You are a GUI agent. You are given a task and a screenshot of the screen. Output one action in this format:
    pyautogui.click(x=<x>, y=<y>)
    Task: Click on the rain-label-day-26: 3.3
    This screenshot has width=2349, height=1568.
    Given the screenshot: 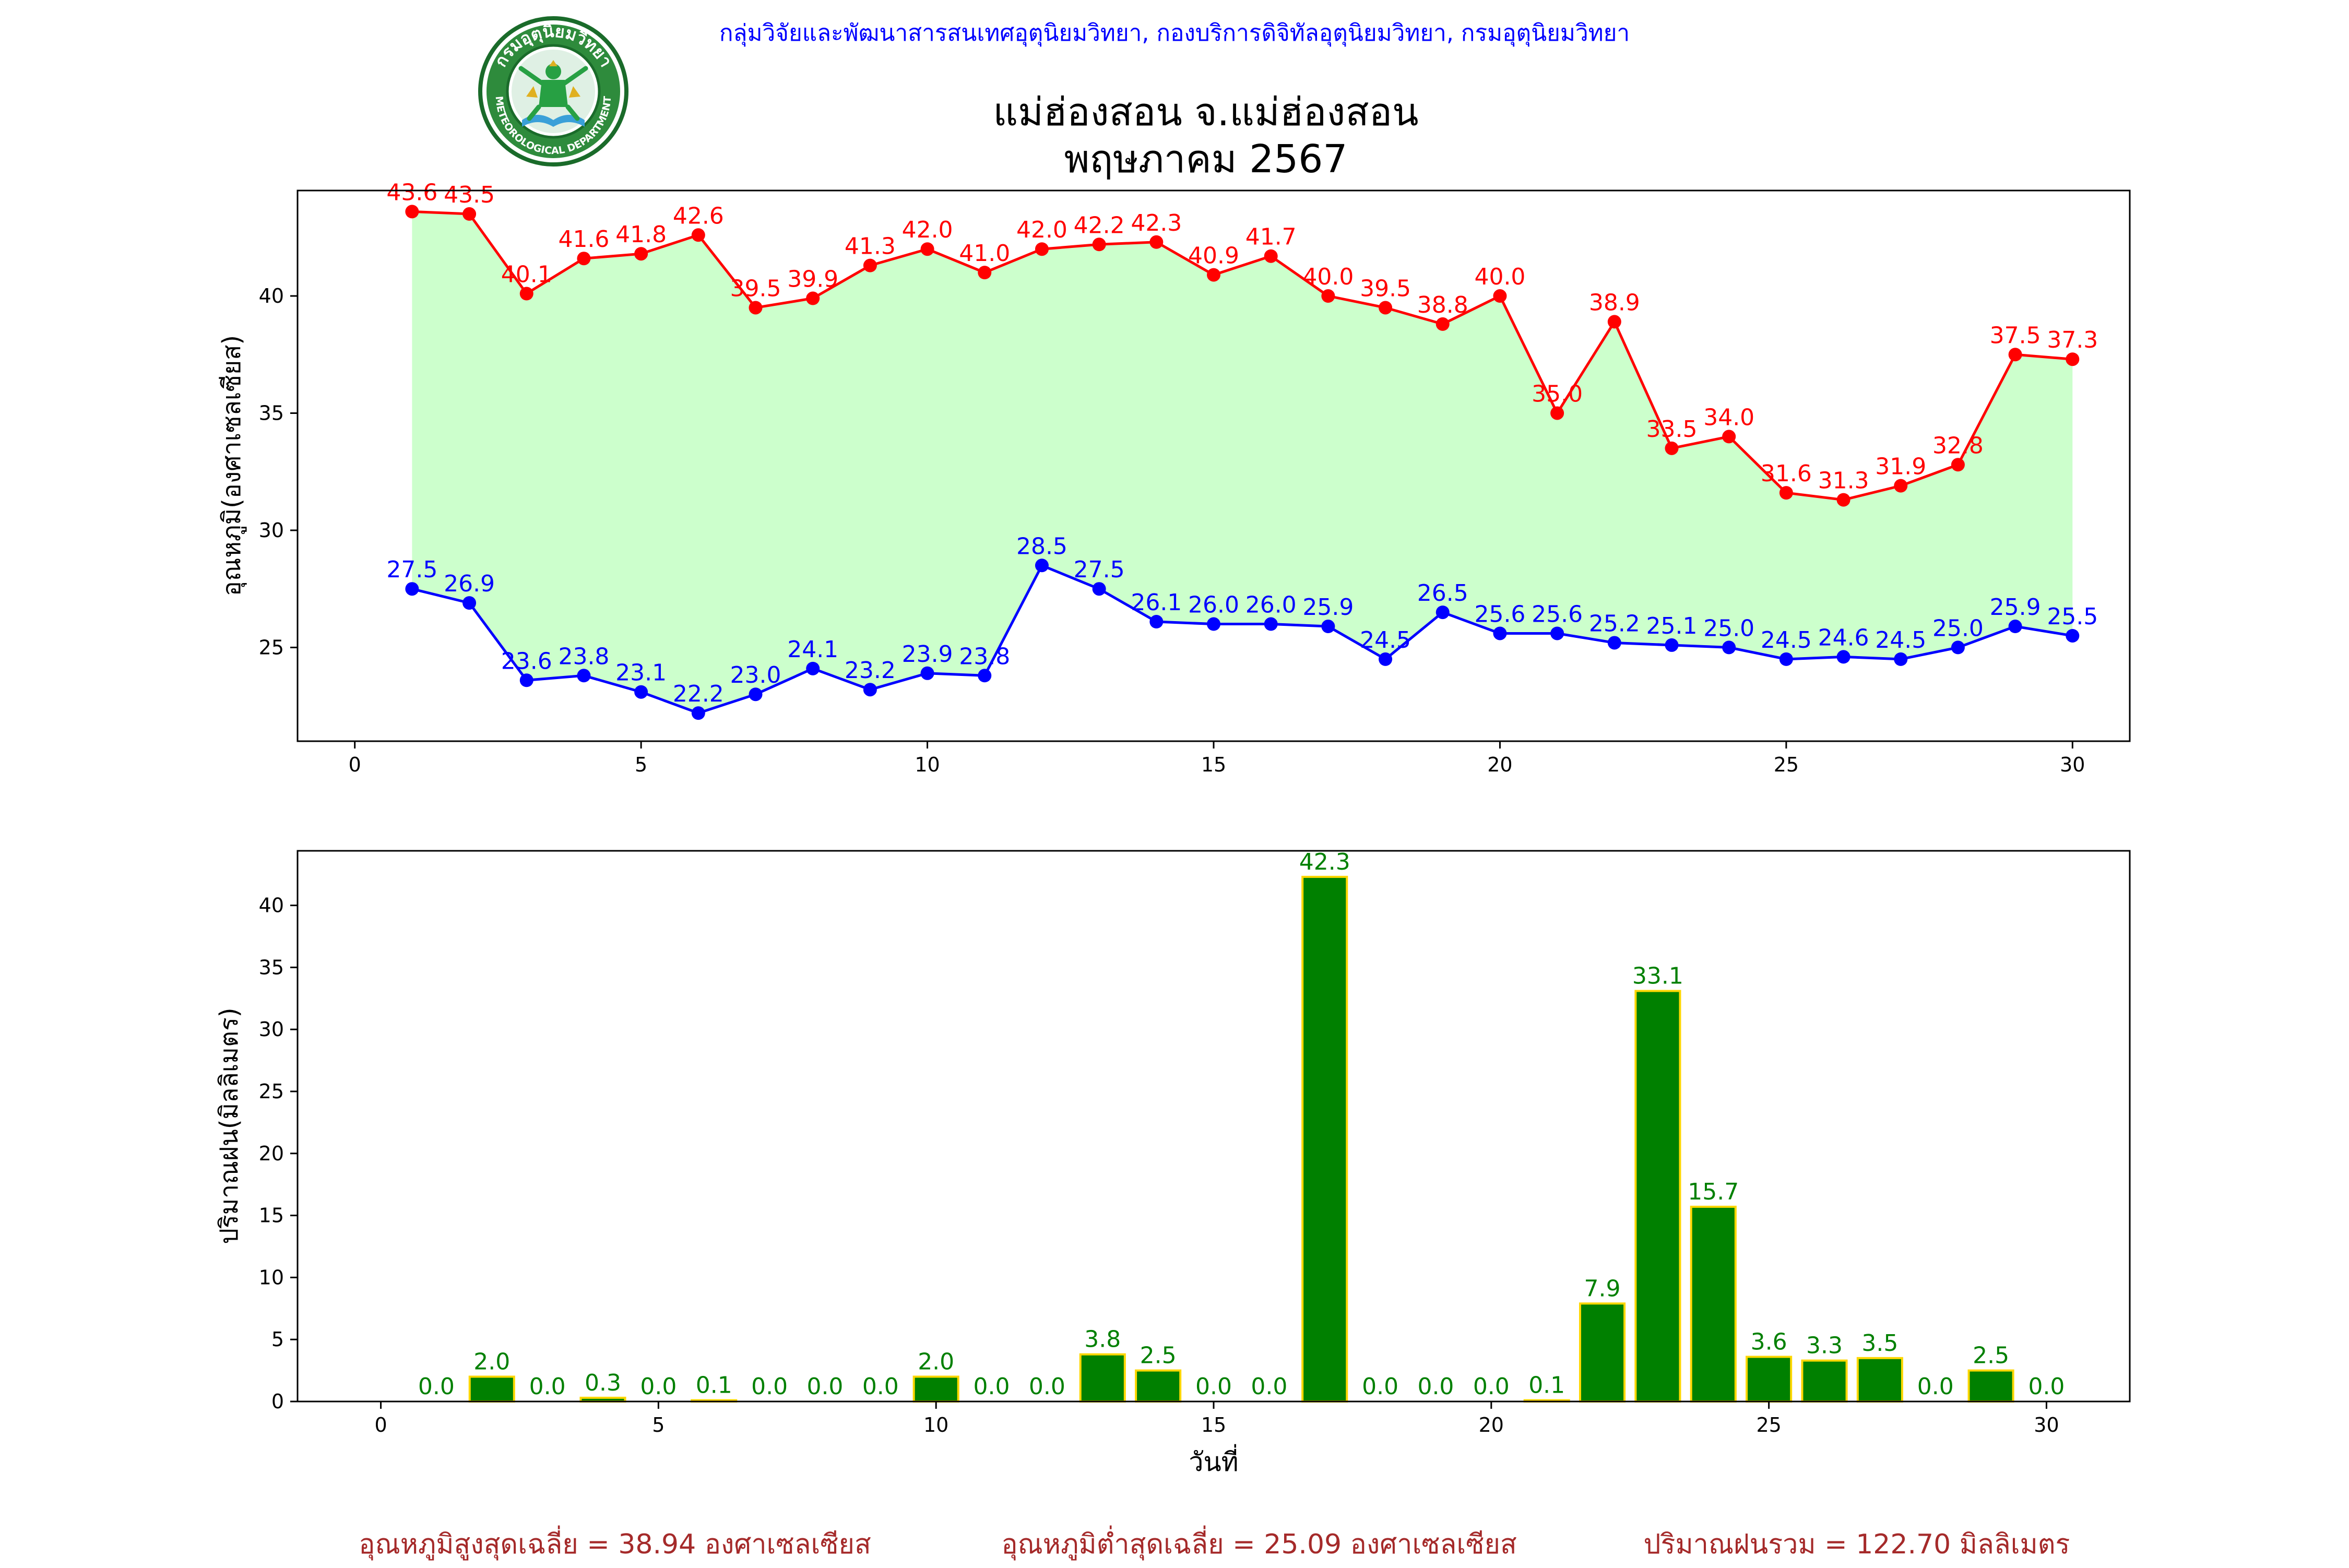 What is the action you would take?
    pyautogui.click(x=1824, y=1346)
    